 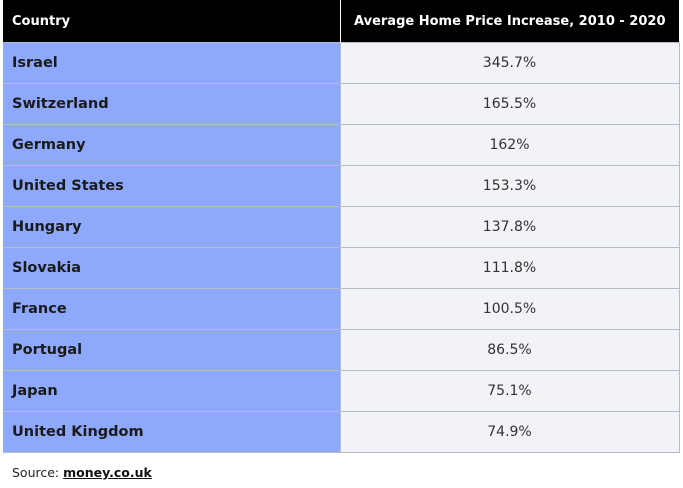 I want to click on value-cell: 74.9%, so click(x=510, y=432).